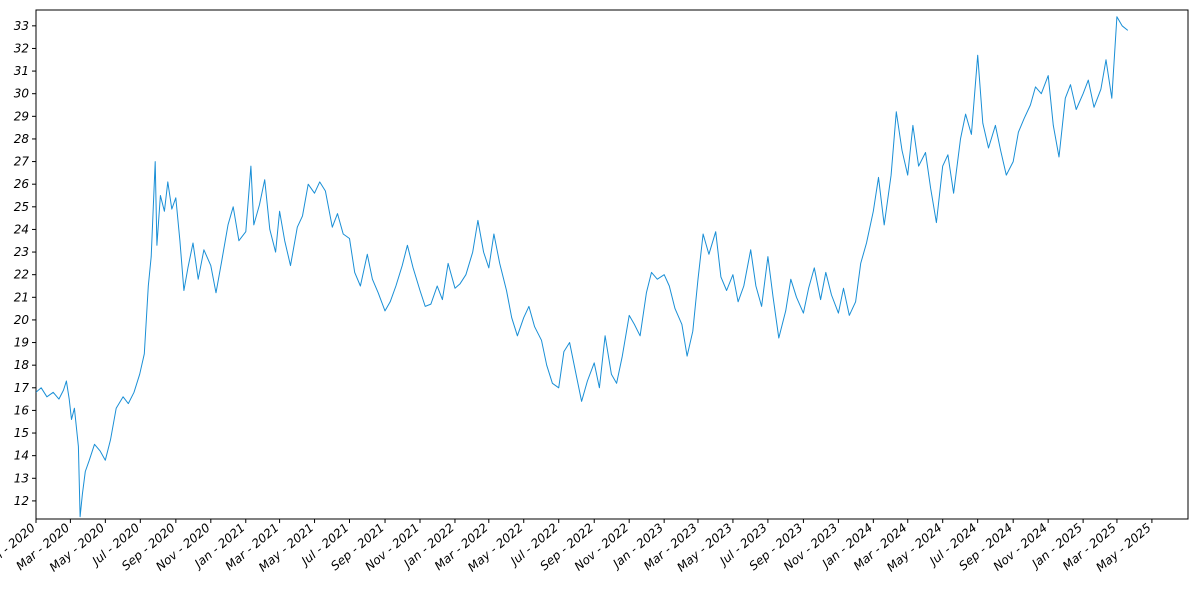  What do you see at coordinates (22, 320) in the screenshot?
I see `y-tick-label: 20` at bounding box center [22, 320].